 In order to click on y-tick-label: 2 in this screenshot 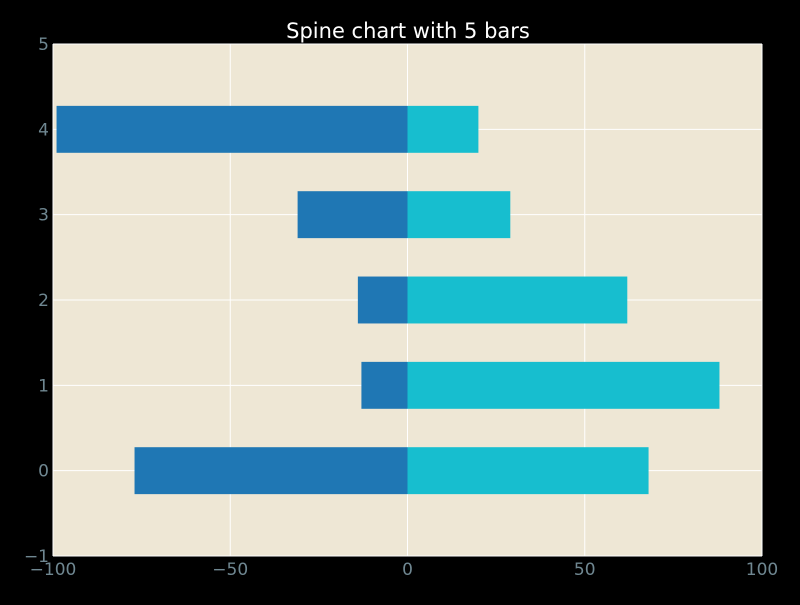, I will do `click(43, 301)`.